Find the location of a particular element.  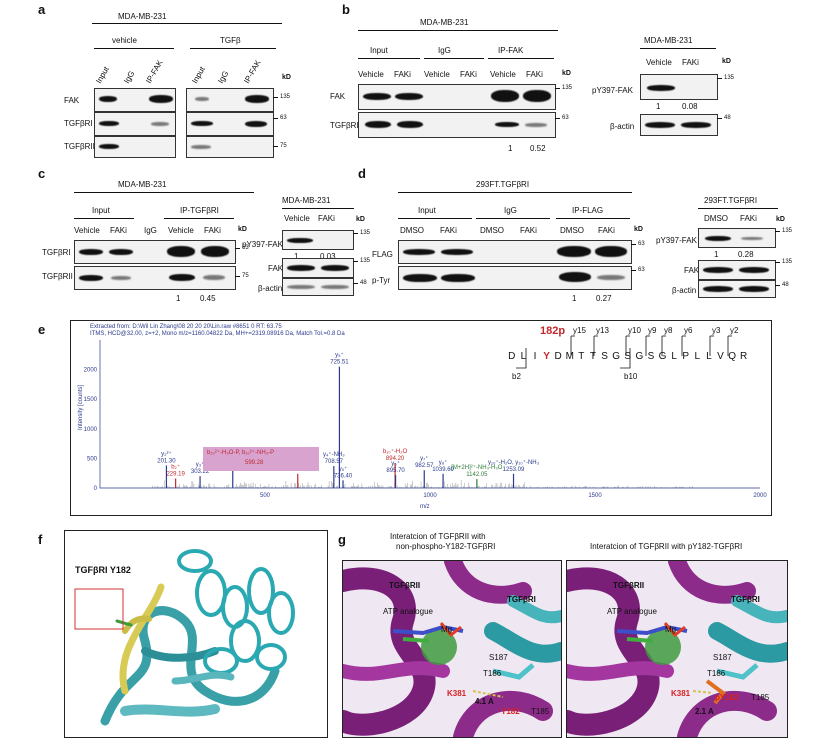

panel-b-side-quant-2: 0.08 is located at coordinates (690, 106).